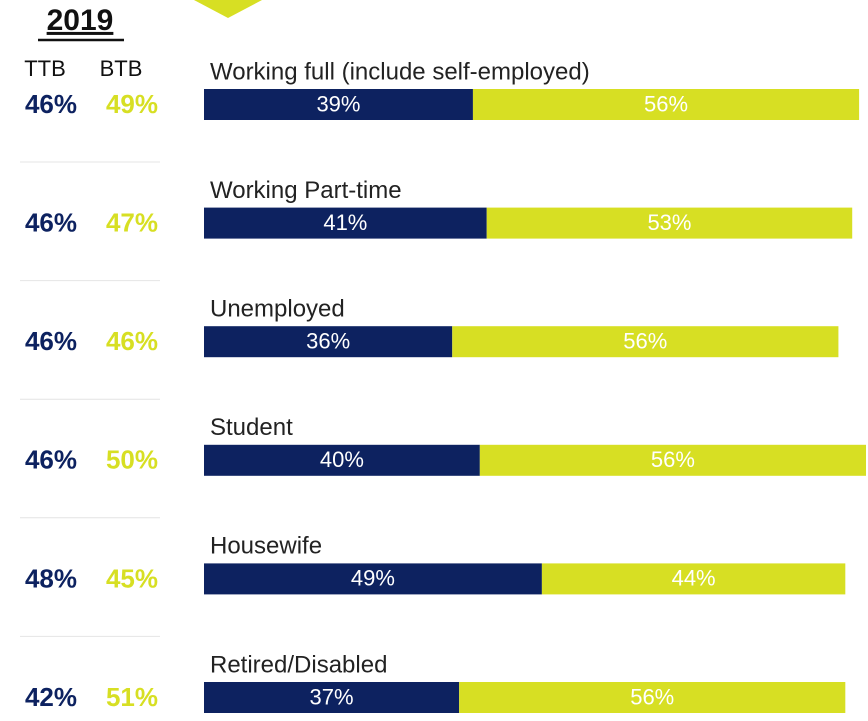 The image size is (868, 721). Describe the element at coordinates (51, 697) in the screenshot. I see `summary-value: 42%` at that location.